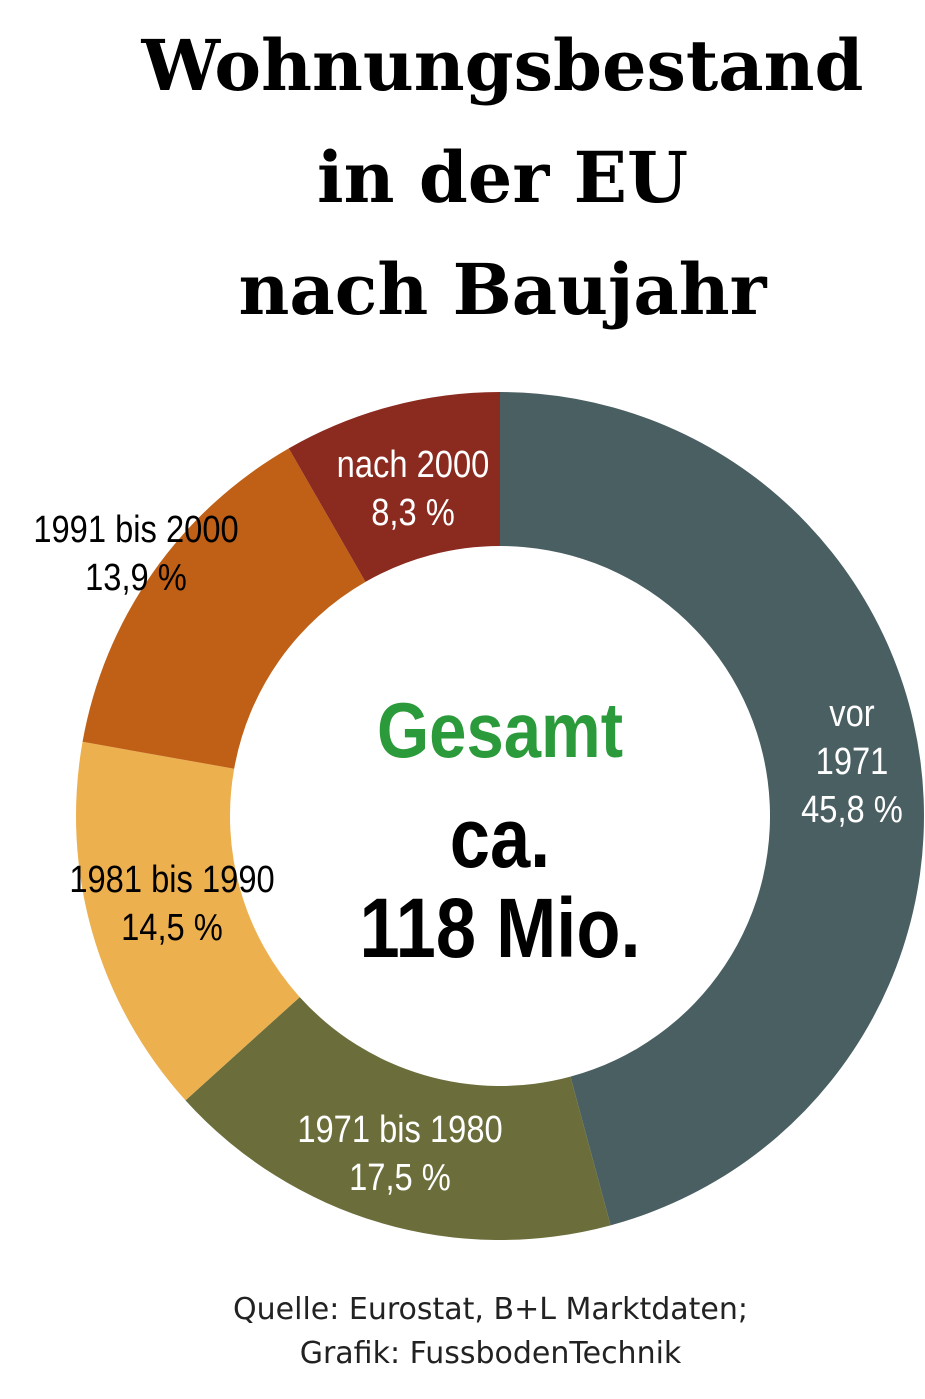 The image size is (925, 1399). What do you see at coordinates (413, 465) in the screenshot?
I see `category-label: nach 2000` at bounding box center [413, 465].